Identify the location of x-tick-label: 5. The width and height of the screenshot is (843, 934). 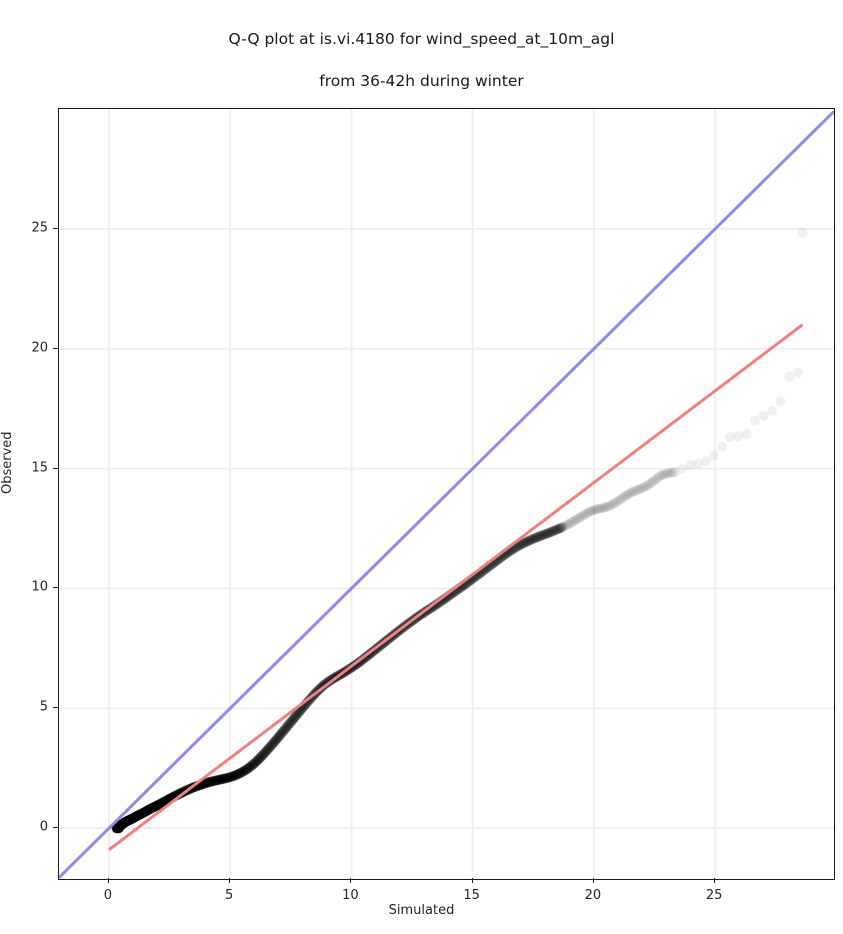
(229, 895).